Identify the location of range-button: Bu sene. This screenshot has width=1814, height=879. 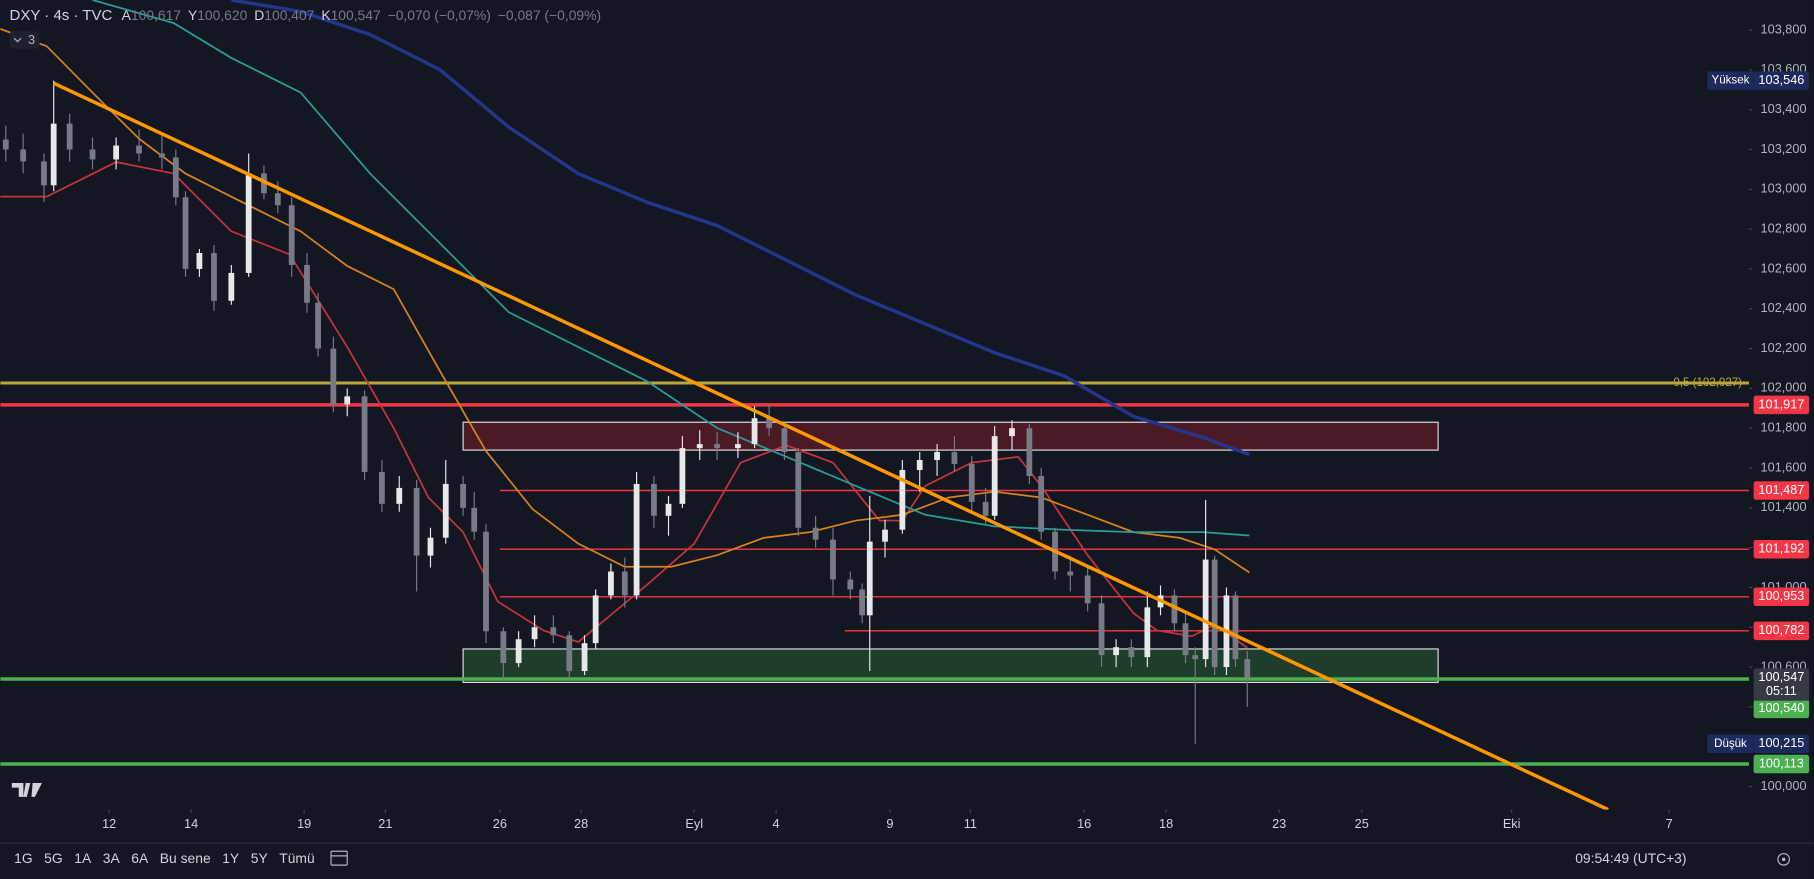
(185, 858).